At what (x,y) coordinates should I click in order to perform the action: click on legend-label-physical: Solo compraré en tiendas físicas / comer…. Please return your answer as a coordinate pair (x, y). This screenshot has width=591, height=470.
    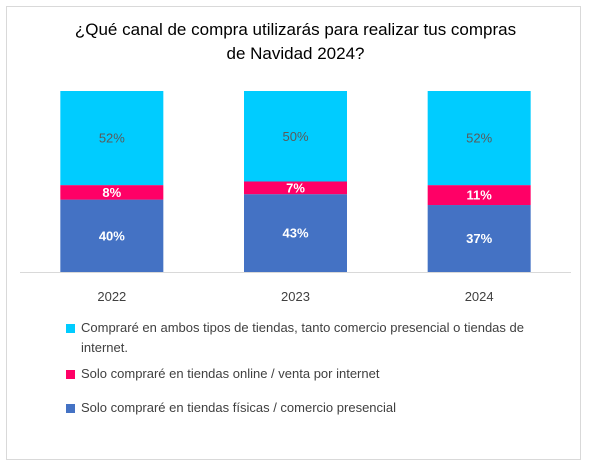
    Looking at the image, I should click on (239, 407).